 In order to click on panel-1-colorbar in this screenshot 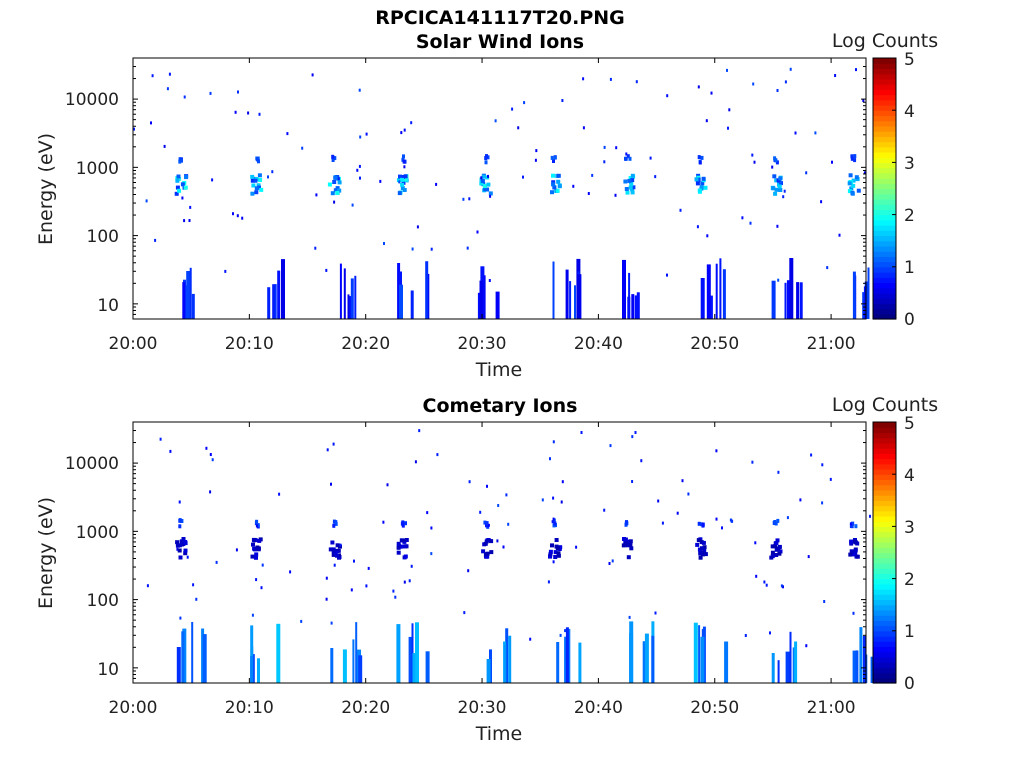, I will do `click(884, 188)`.